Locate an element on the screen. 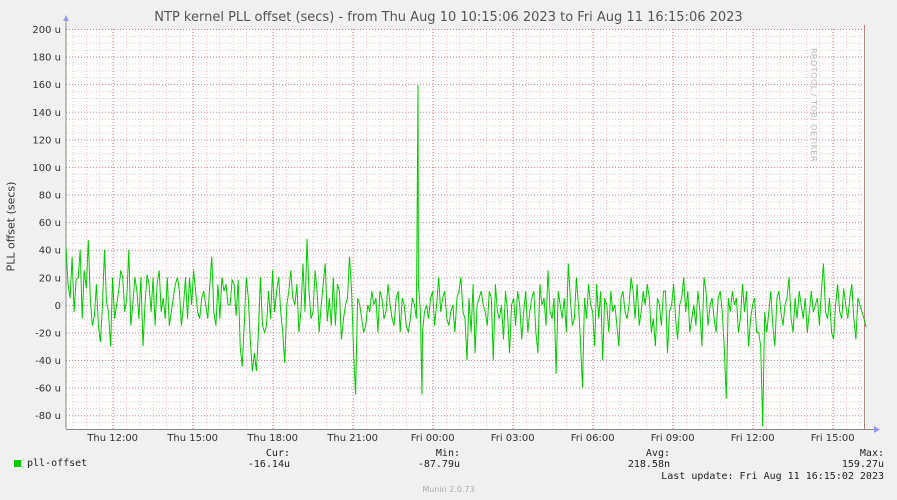 The width and height of the screenshot is (897, 500). y-tick-label: 60 u is located at coordinates (50, 223).